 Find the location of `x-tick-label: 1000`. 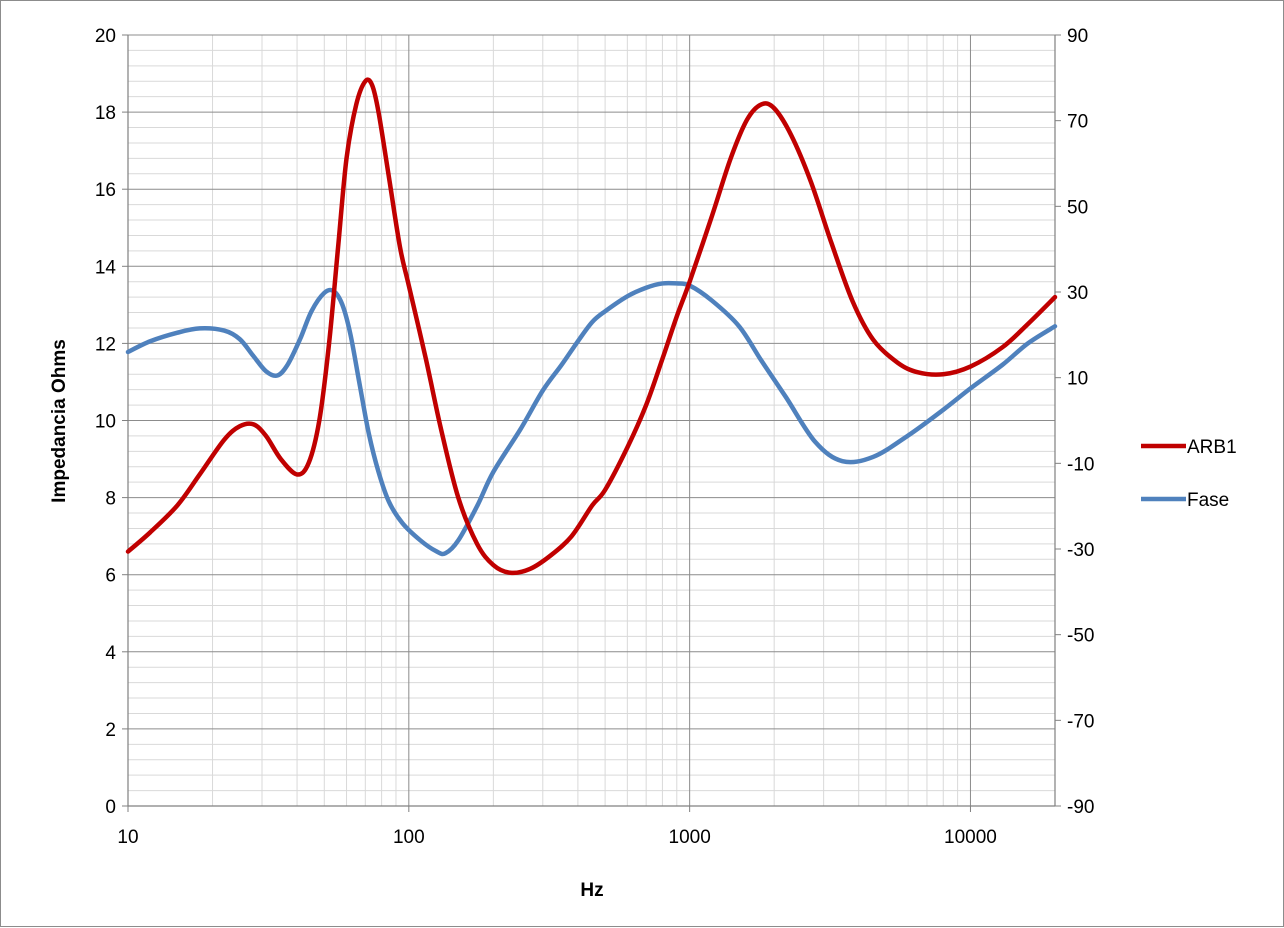

x-tick-label: 1000 is located at coordinates (690, 837).